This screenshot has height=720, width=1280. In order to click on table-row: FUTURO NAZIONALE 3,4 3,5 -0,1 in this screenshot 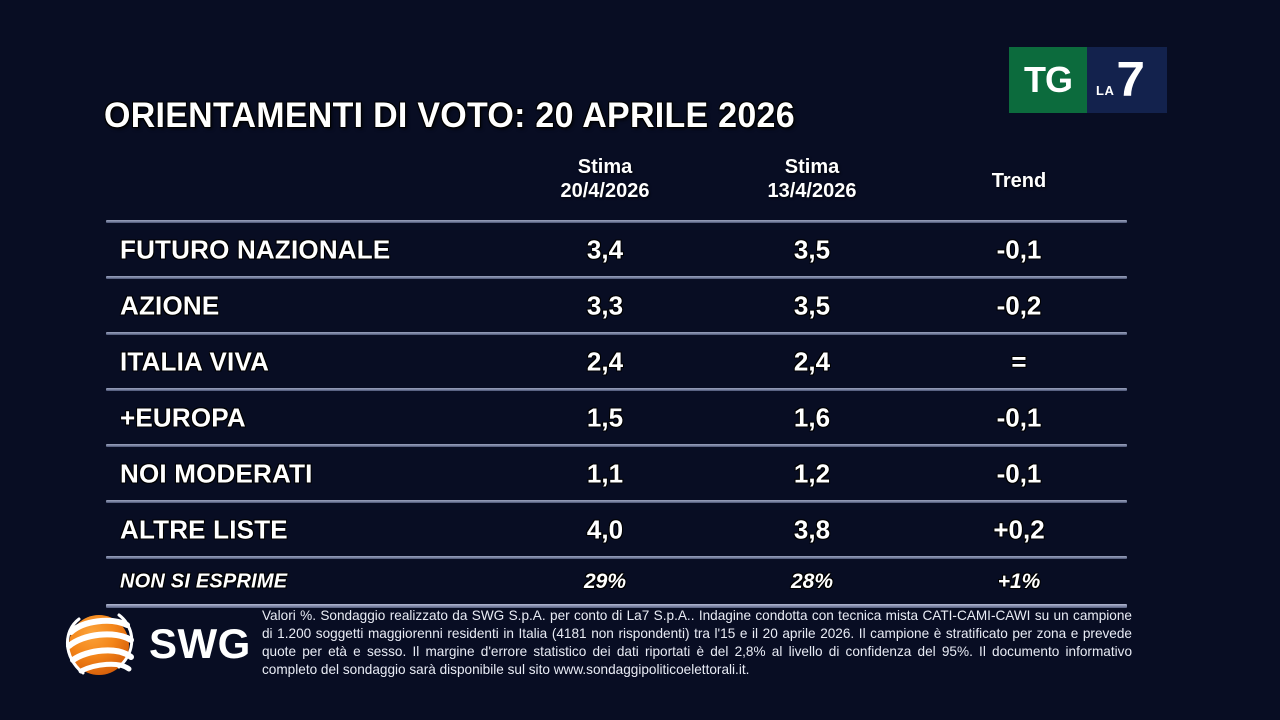, I will do `click(616, 249)`.